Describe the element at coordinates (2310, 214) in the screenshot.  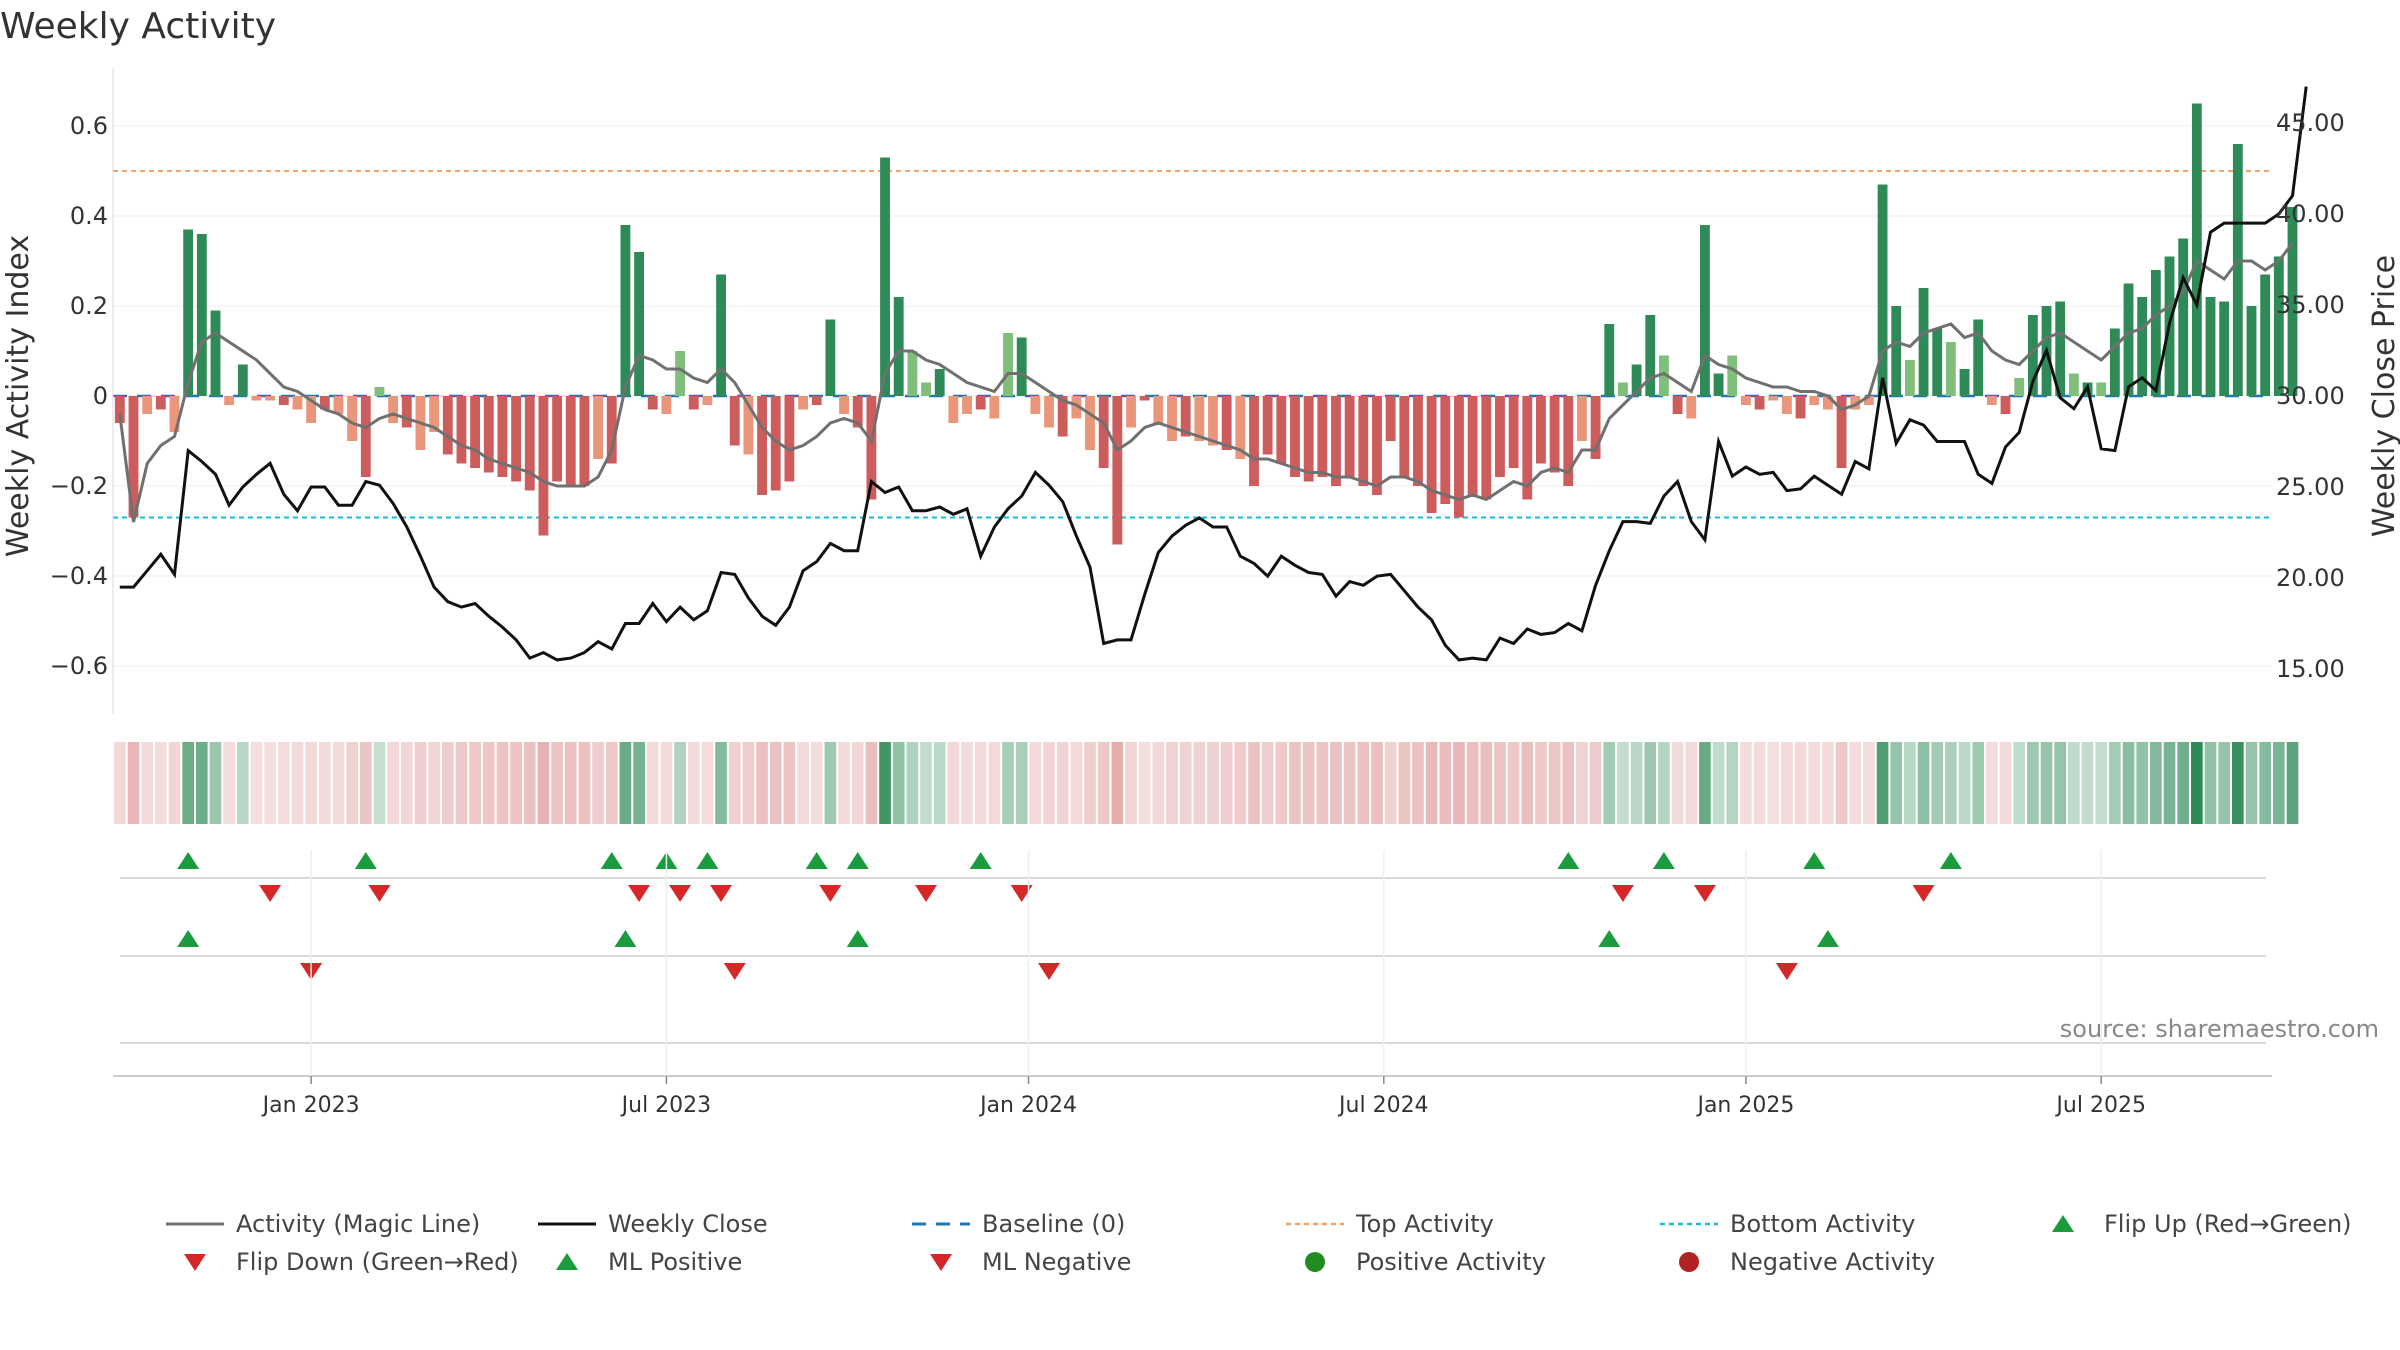
I see `y2-tick-label: 40.00` at that location.